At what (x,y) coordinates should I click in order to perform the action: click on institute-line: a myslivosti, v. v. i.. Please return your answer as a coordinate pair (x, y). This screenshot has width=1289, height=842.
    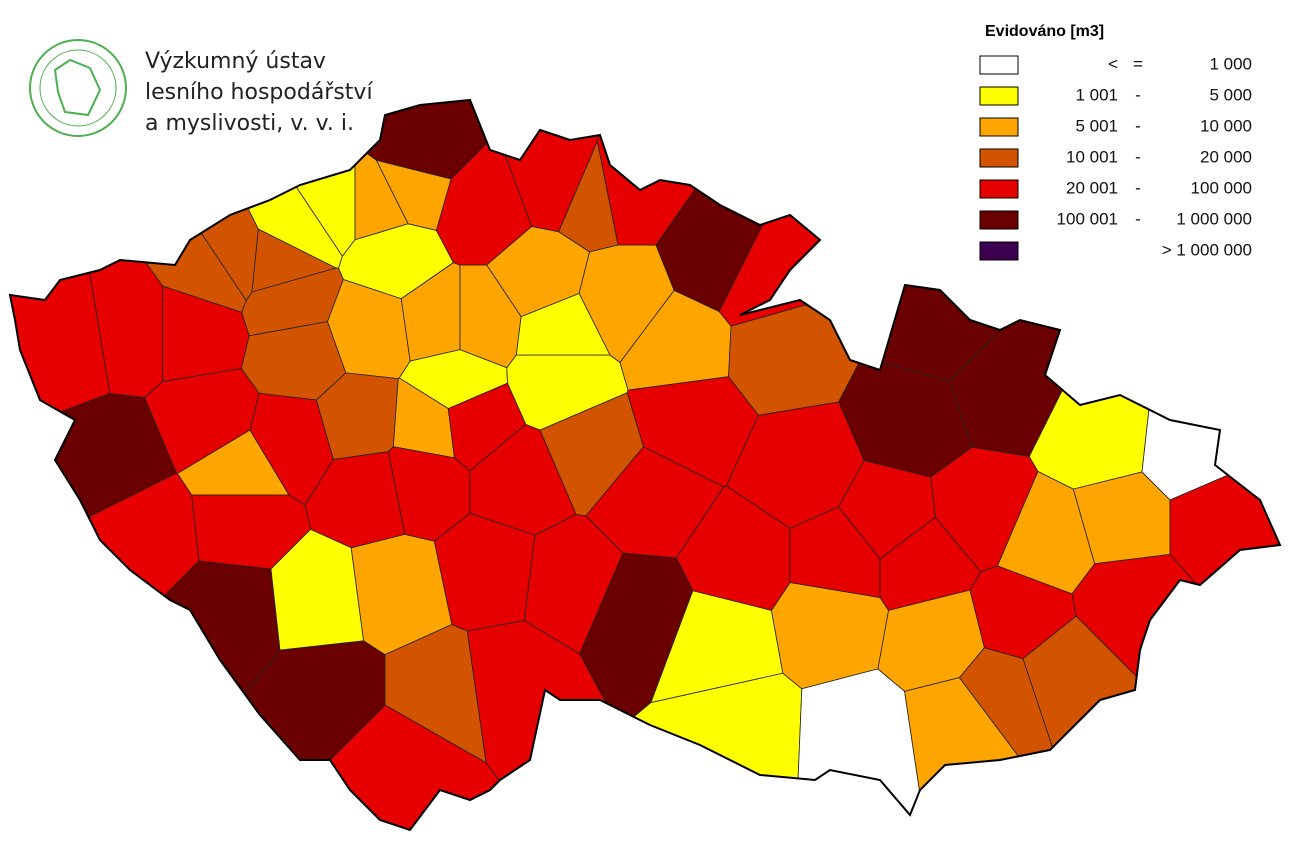
    Looking at the image, I should click on (249, 123).